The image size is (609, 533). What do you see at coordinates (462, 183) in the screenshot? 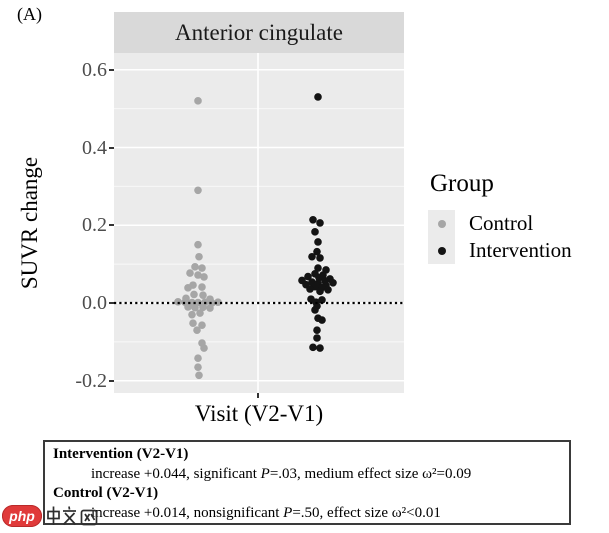
I see `legend-title: Group` at bounding box center [462, 183].